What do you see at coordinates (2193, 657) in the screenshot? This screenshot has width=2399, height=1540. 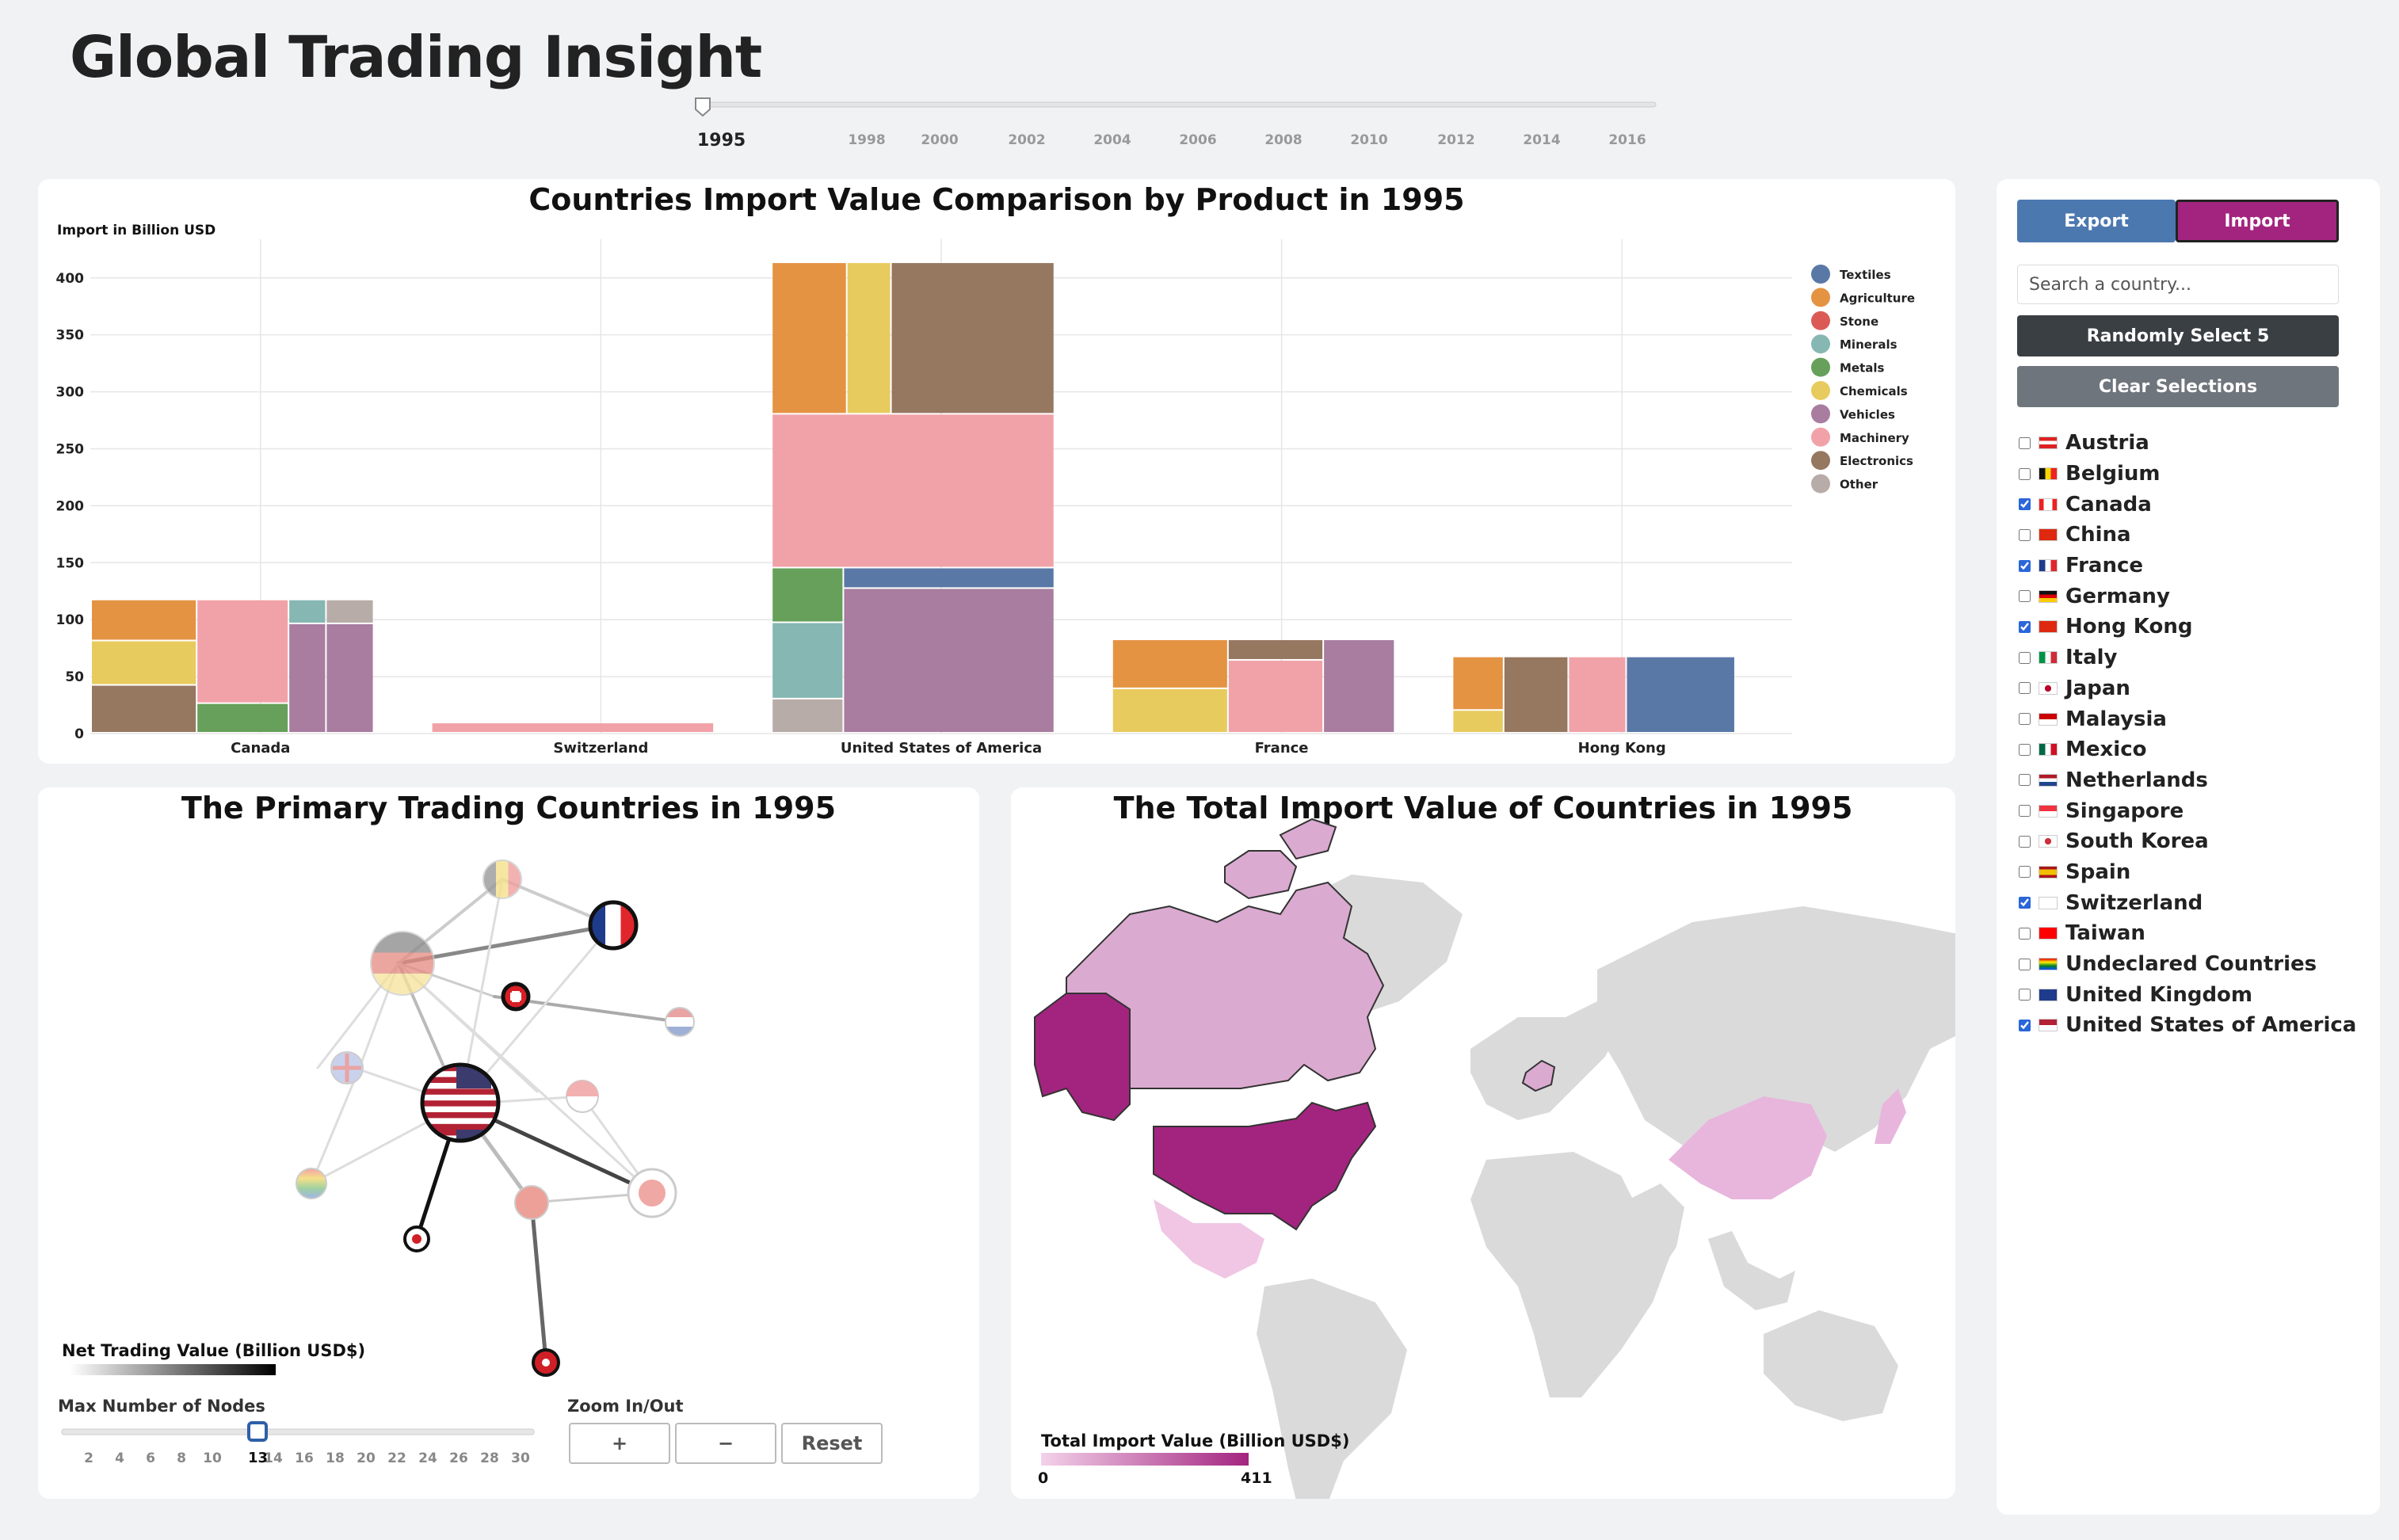 I see `country-option: Italy` at bounding box center [2193, 657].